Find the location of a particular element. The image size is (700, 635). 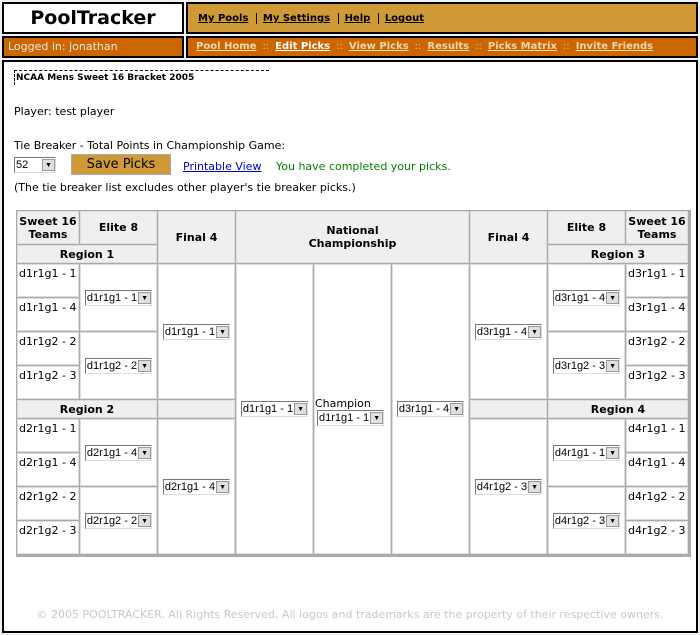

save-picks-button: Save Picks is located at coordinates (121, 164).